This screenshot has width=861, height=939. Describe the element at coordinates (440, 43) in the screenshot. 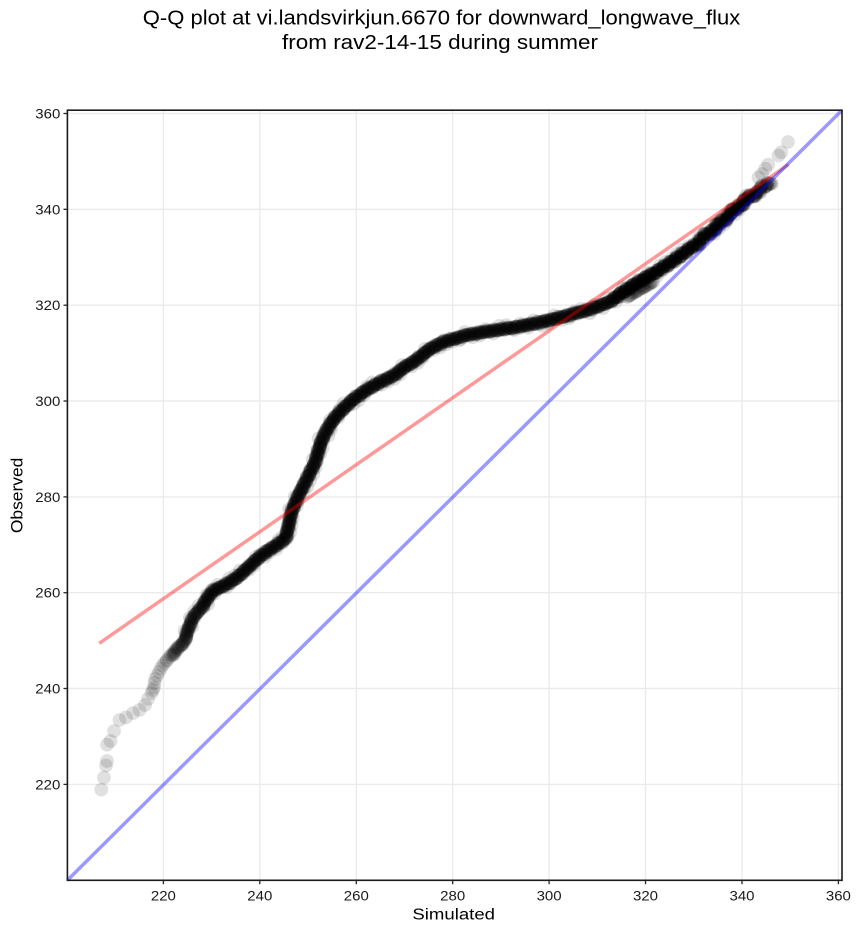

I see `svg-text: from rav2-14-15 during summer` at that location.